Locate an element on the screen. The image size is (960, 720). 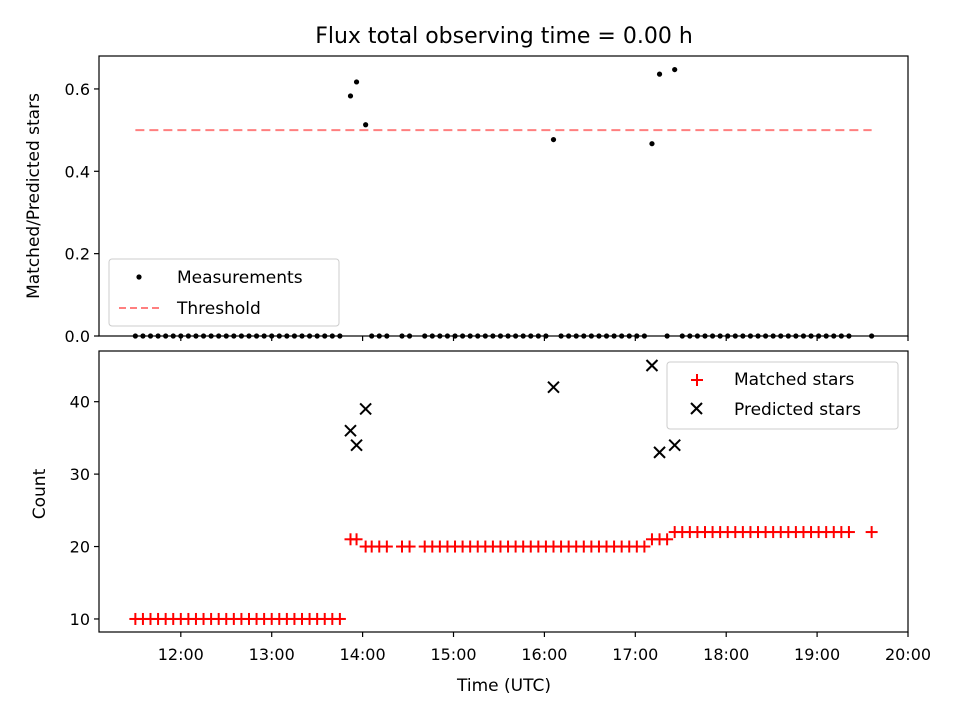
x-tick-label: 18:00 is located at coordinates (726, 654).